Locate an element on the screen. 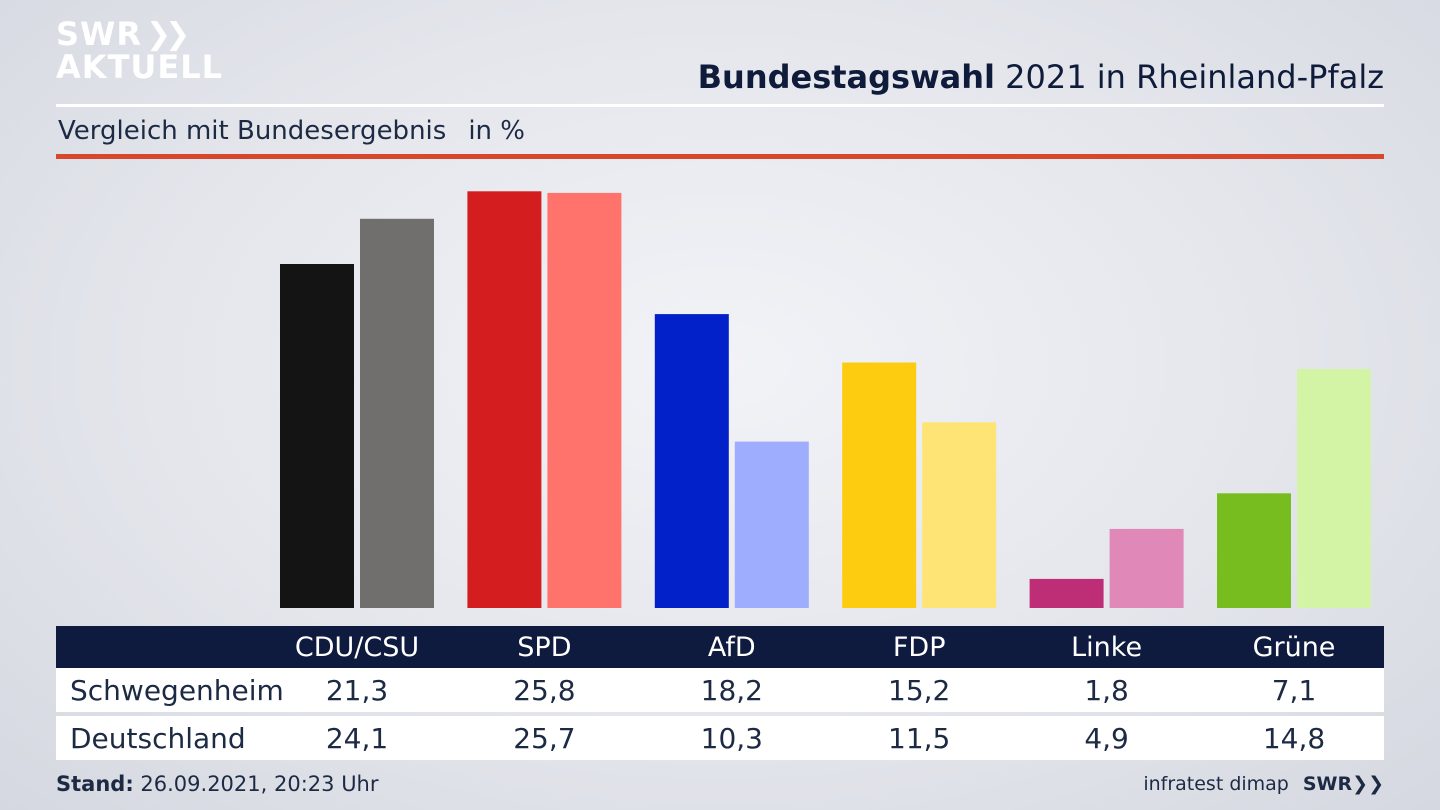  table-row: Schwegenheim 21,3 25,8 18,2 15,2 1,8 7,1 is located at coordinates (720, 690).